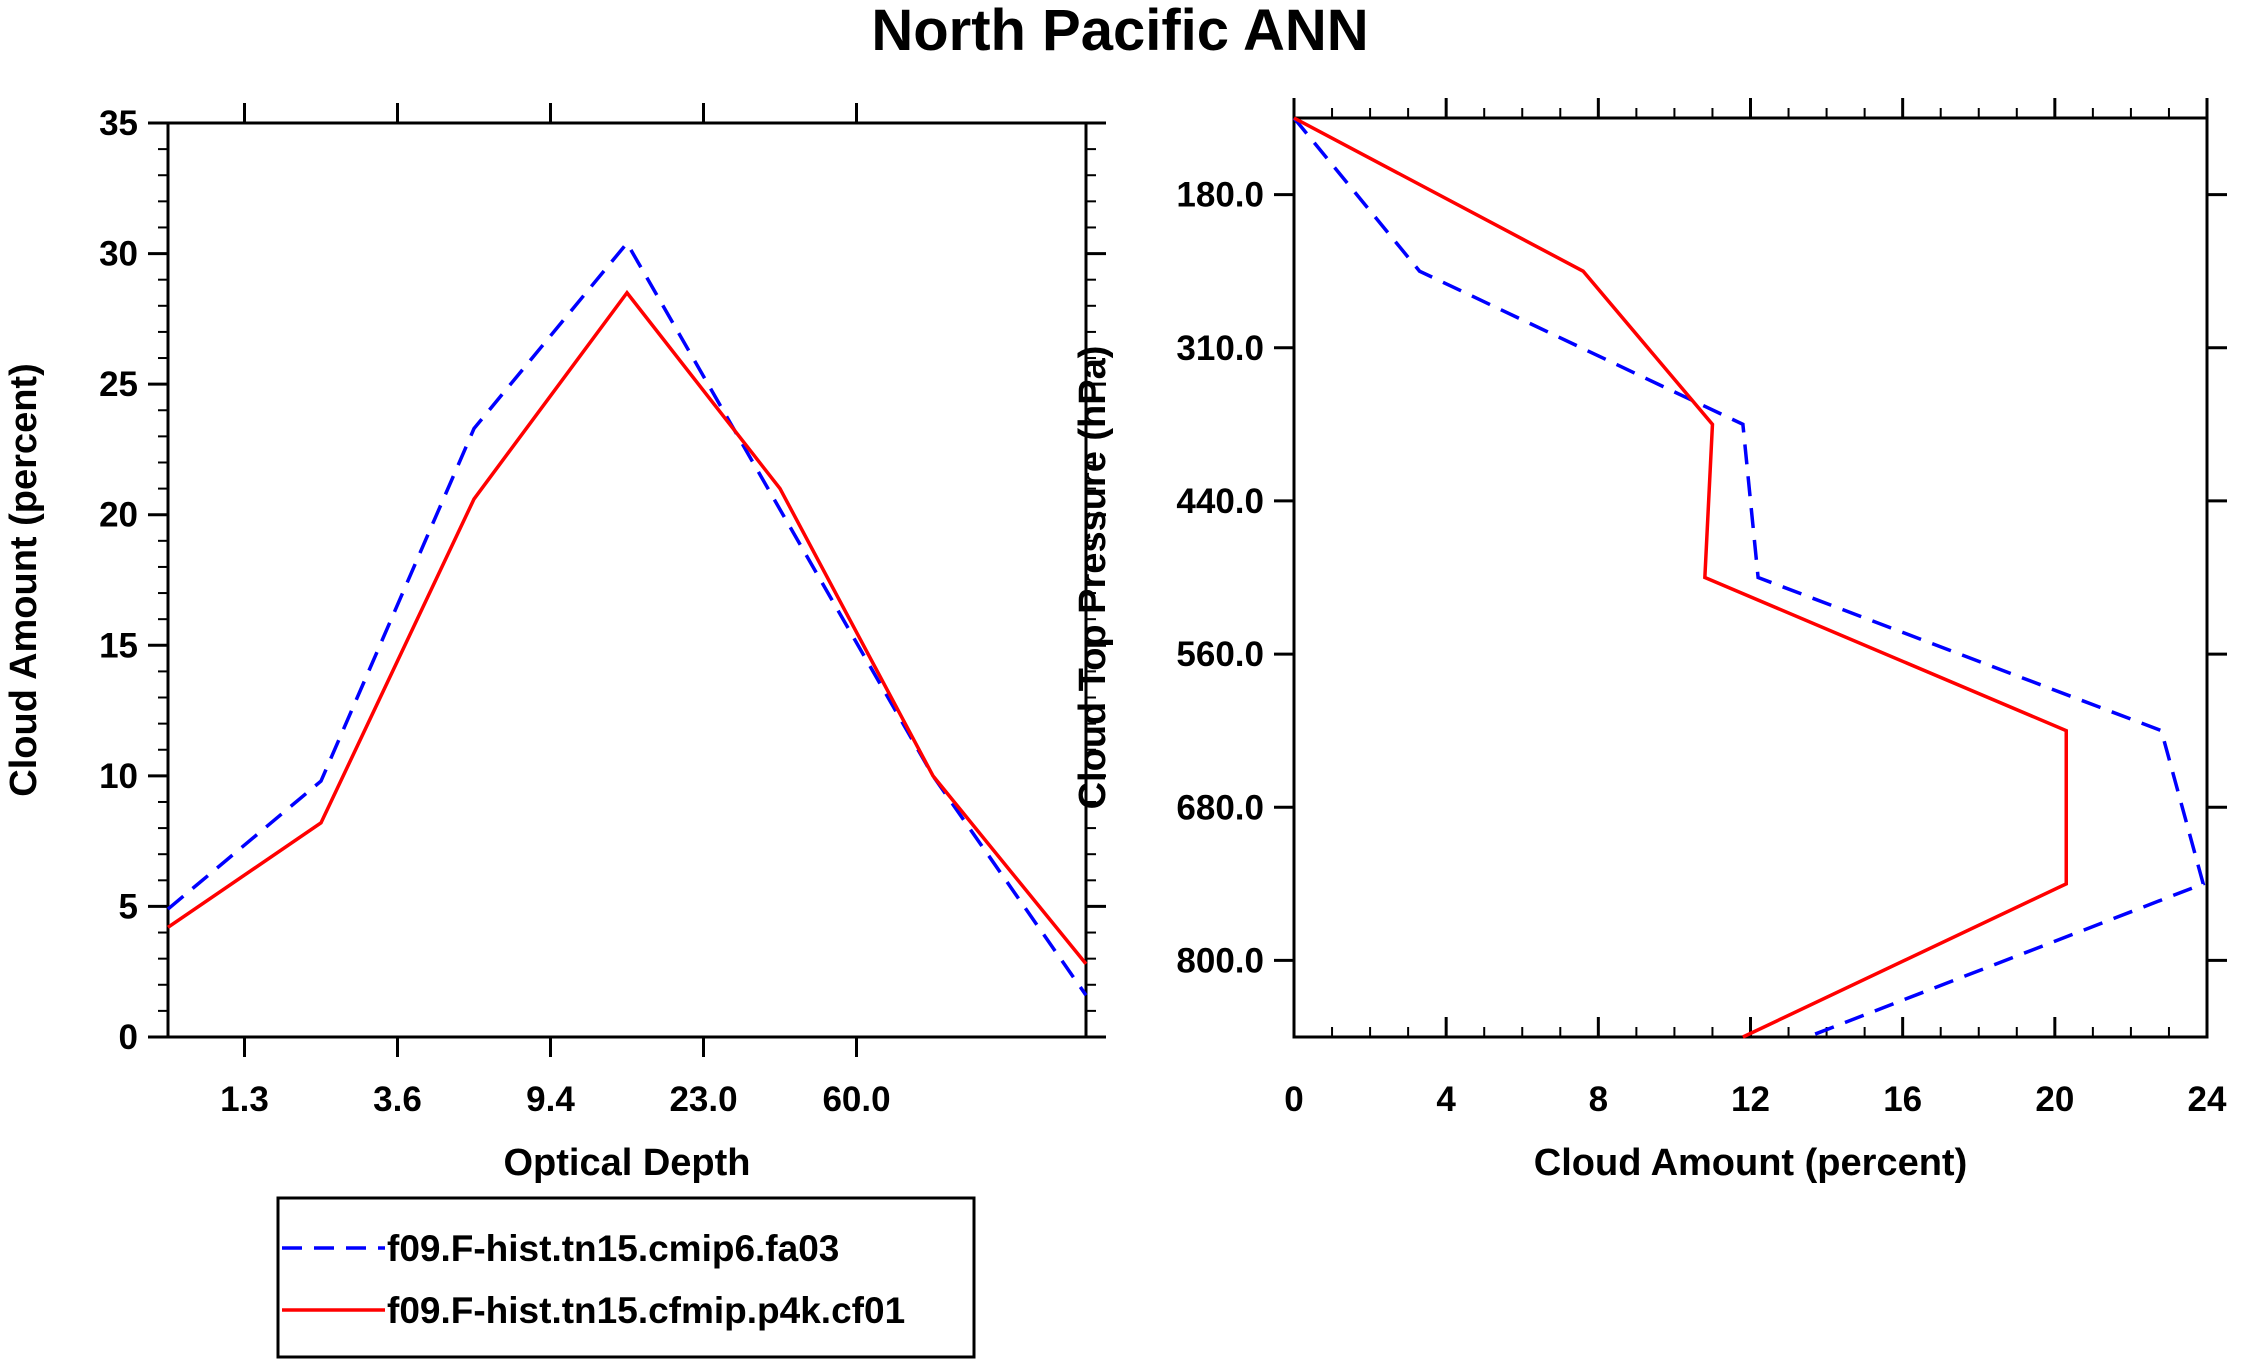 The width and height of the screenshot is (2241, 1365). I want to click on right-y-tick-label: 560.0, so click(1220, 654).